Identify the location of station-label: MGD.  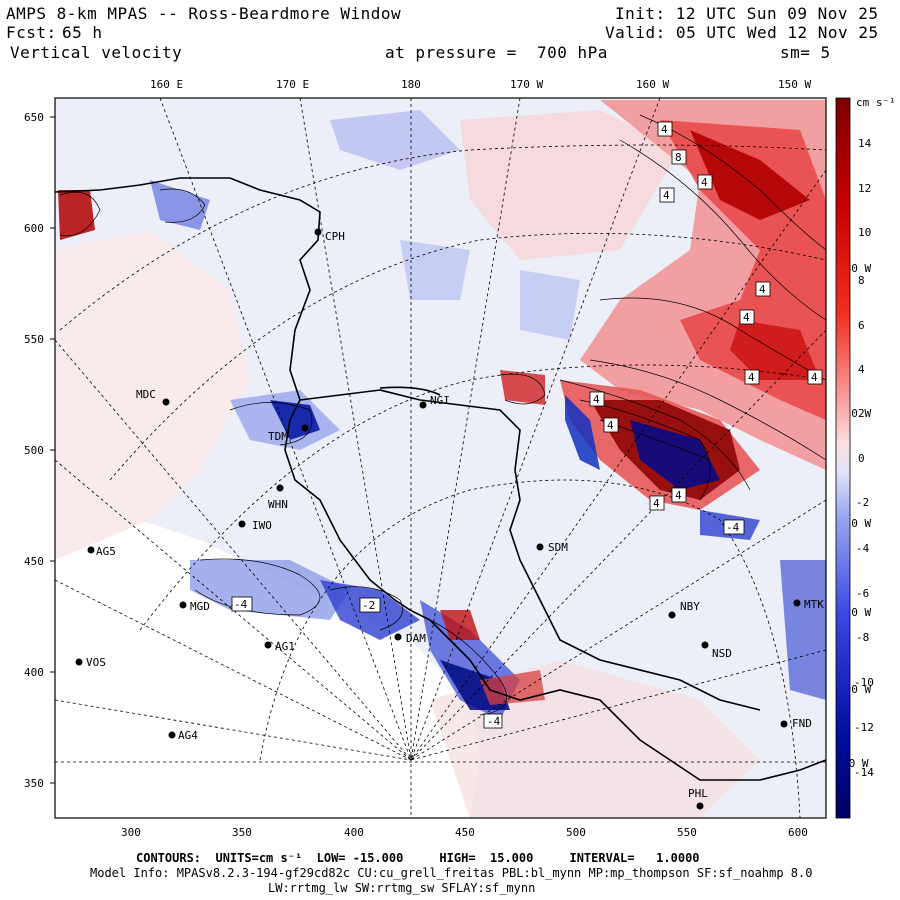
(200, 606).